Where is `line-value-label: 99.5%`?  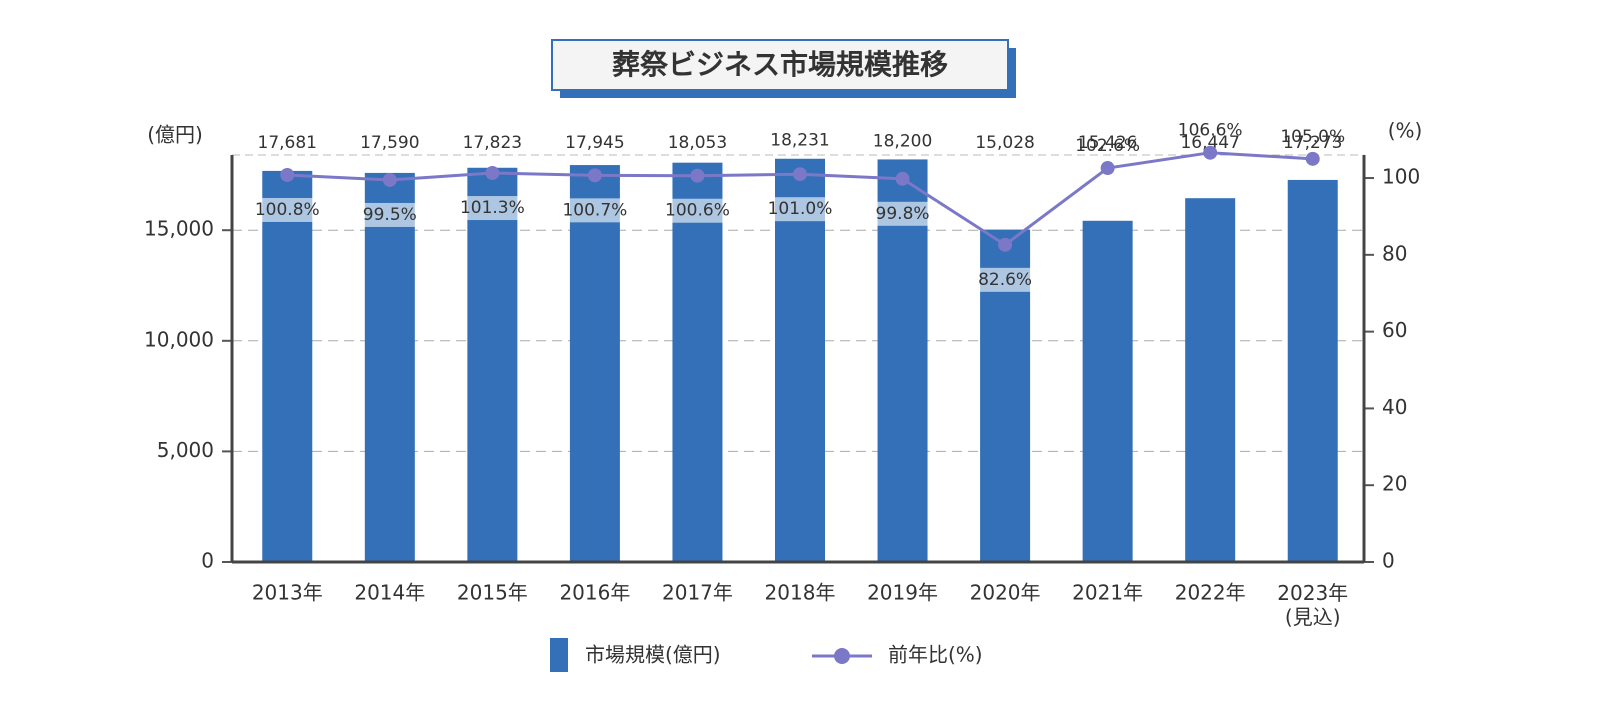
line-value-label: 99.5% is located at coordinates (390, 215).